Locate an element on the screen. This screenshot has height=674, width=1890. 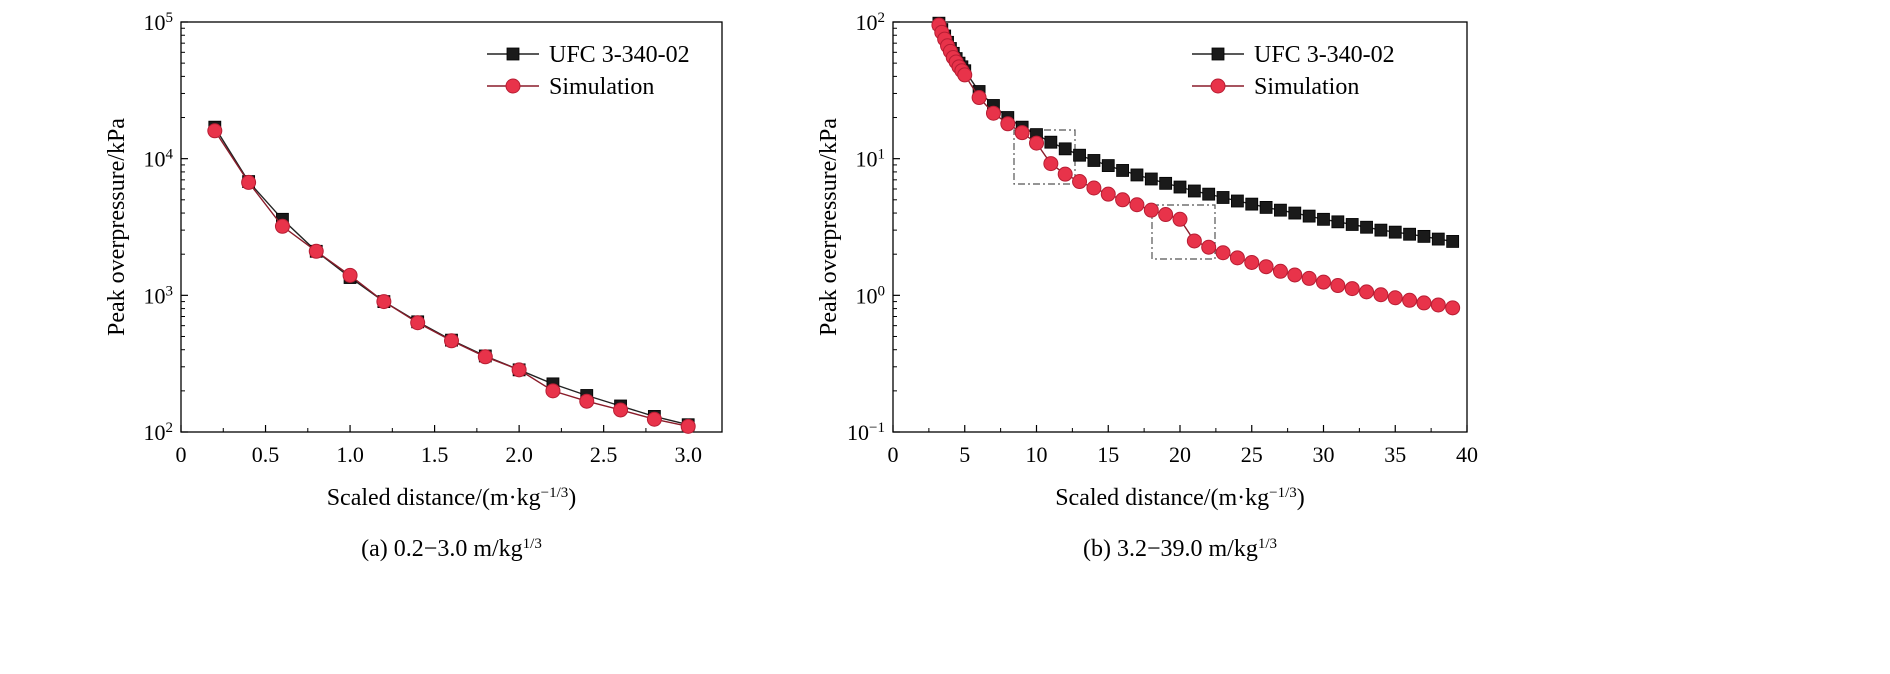
x-tick-label: 1.0 is located at coordinates (350, 454).